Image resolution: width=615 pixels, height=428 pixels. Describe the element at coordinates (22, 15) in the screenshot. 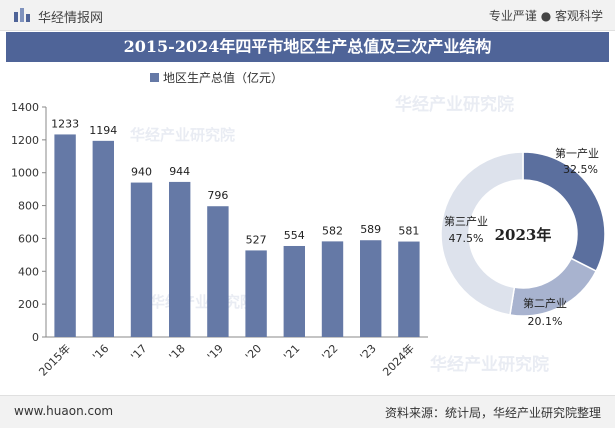

I see `brand-logo-icon` at that location.